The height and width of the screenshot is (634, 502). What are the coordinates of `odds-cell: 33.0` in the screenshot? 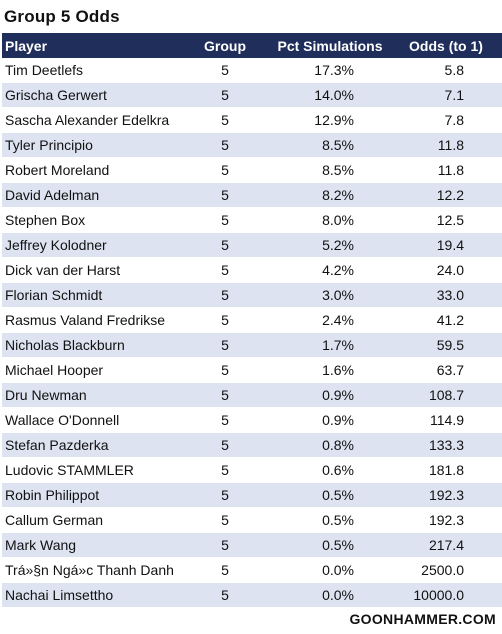 It's located at (446, 295).